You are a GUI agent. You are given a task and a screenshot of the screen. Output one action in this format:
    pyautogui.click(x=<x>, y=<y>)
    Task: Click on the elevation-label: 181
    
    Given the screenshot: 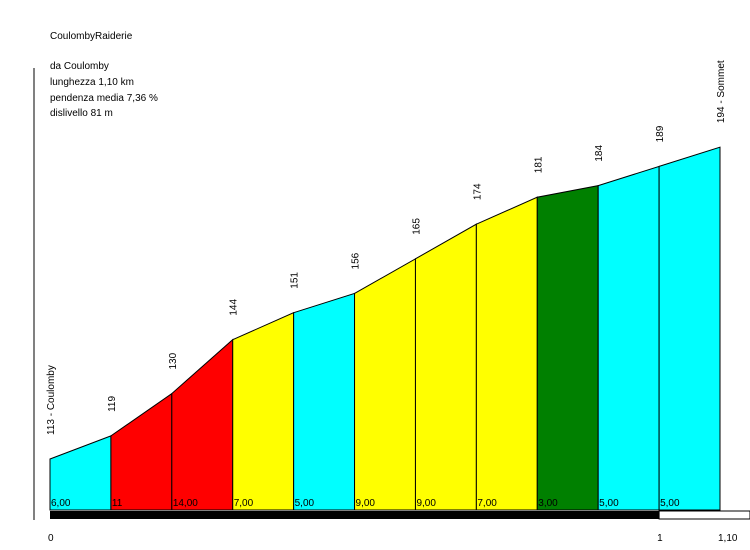 What is the action you would take?
    pyautogui.click(x=538, y=164)
    